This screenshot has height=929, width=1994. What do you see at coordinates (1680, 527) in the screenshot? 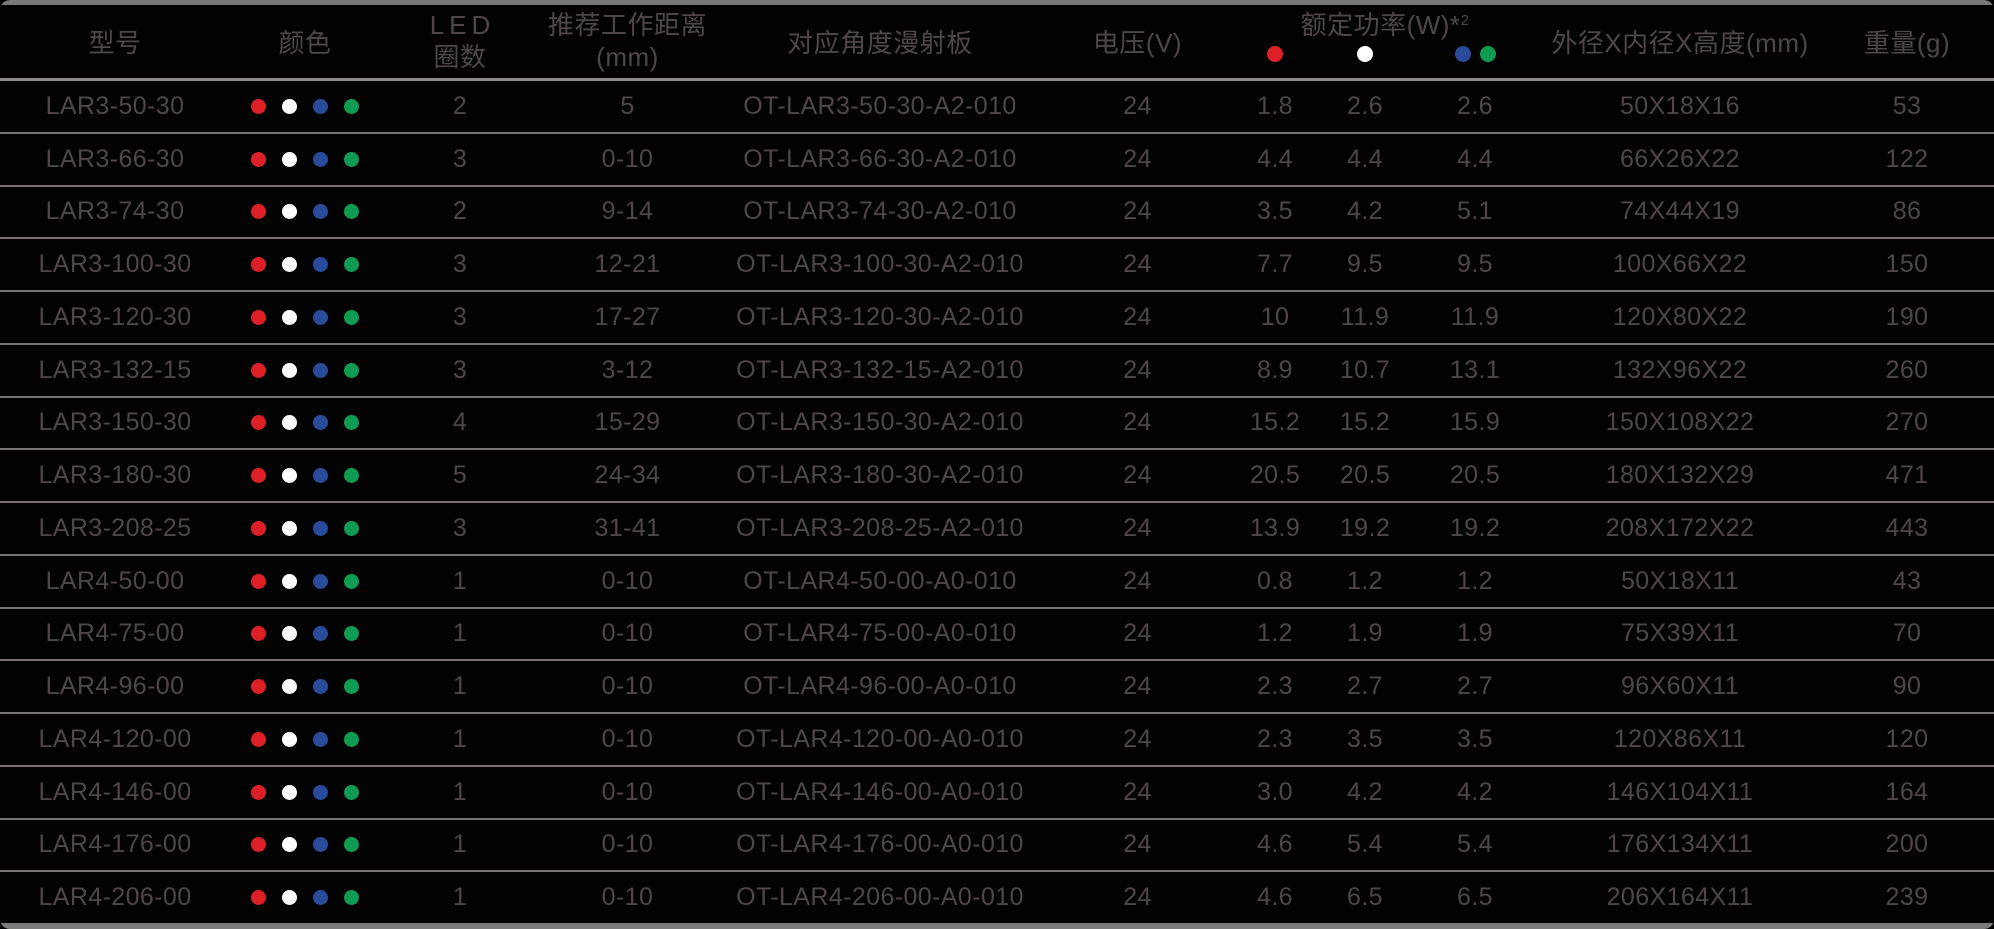
I see `cell-dimensions: 208X172X22` at bounding box center [1680, 527].